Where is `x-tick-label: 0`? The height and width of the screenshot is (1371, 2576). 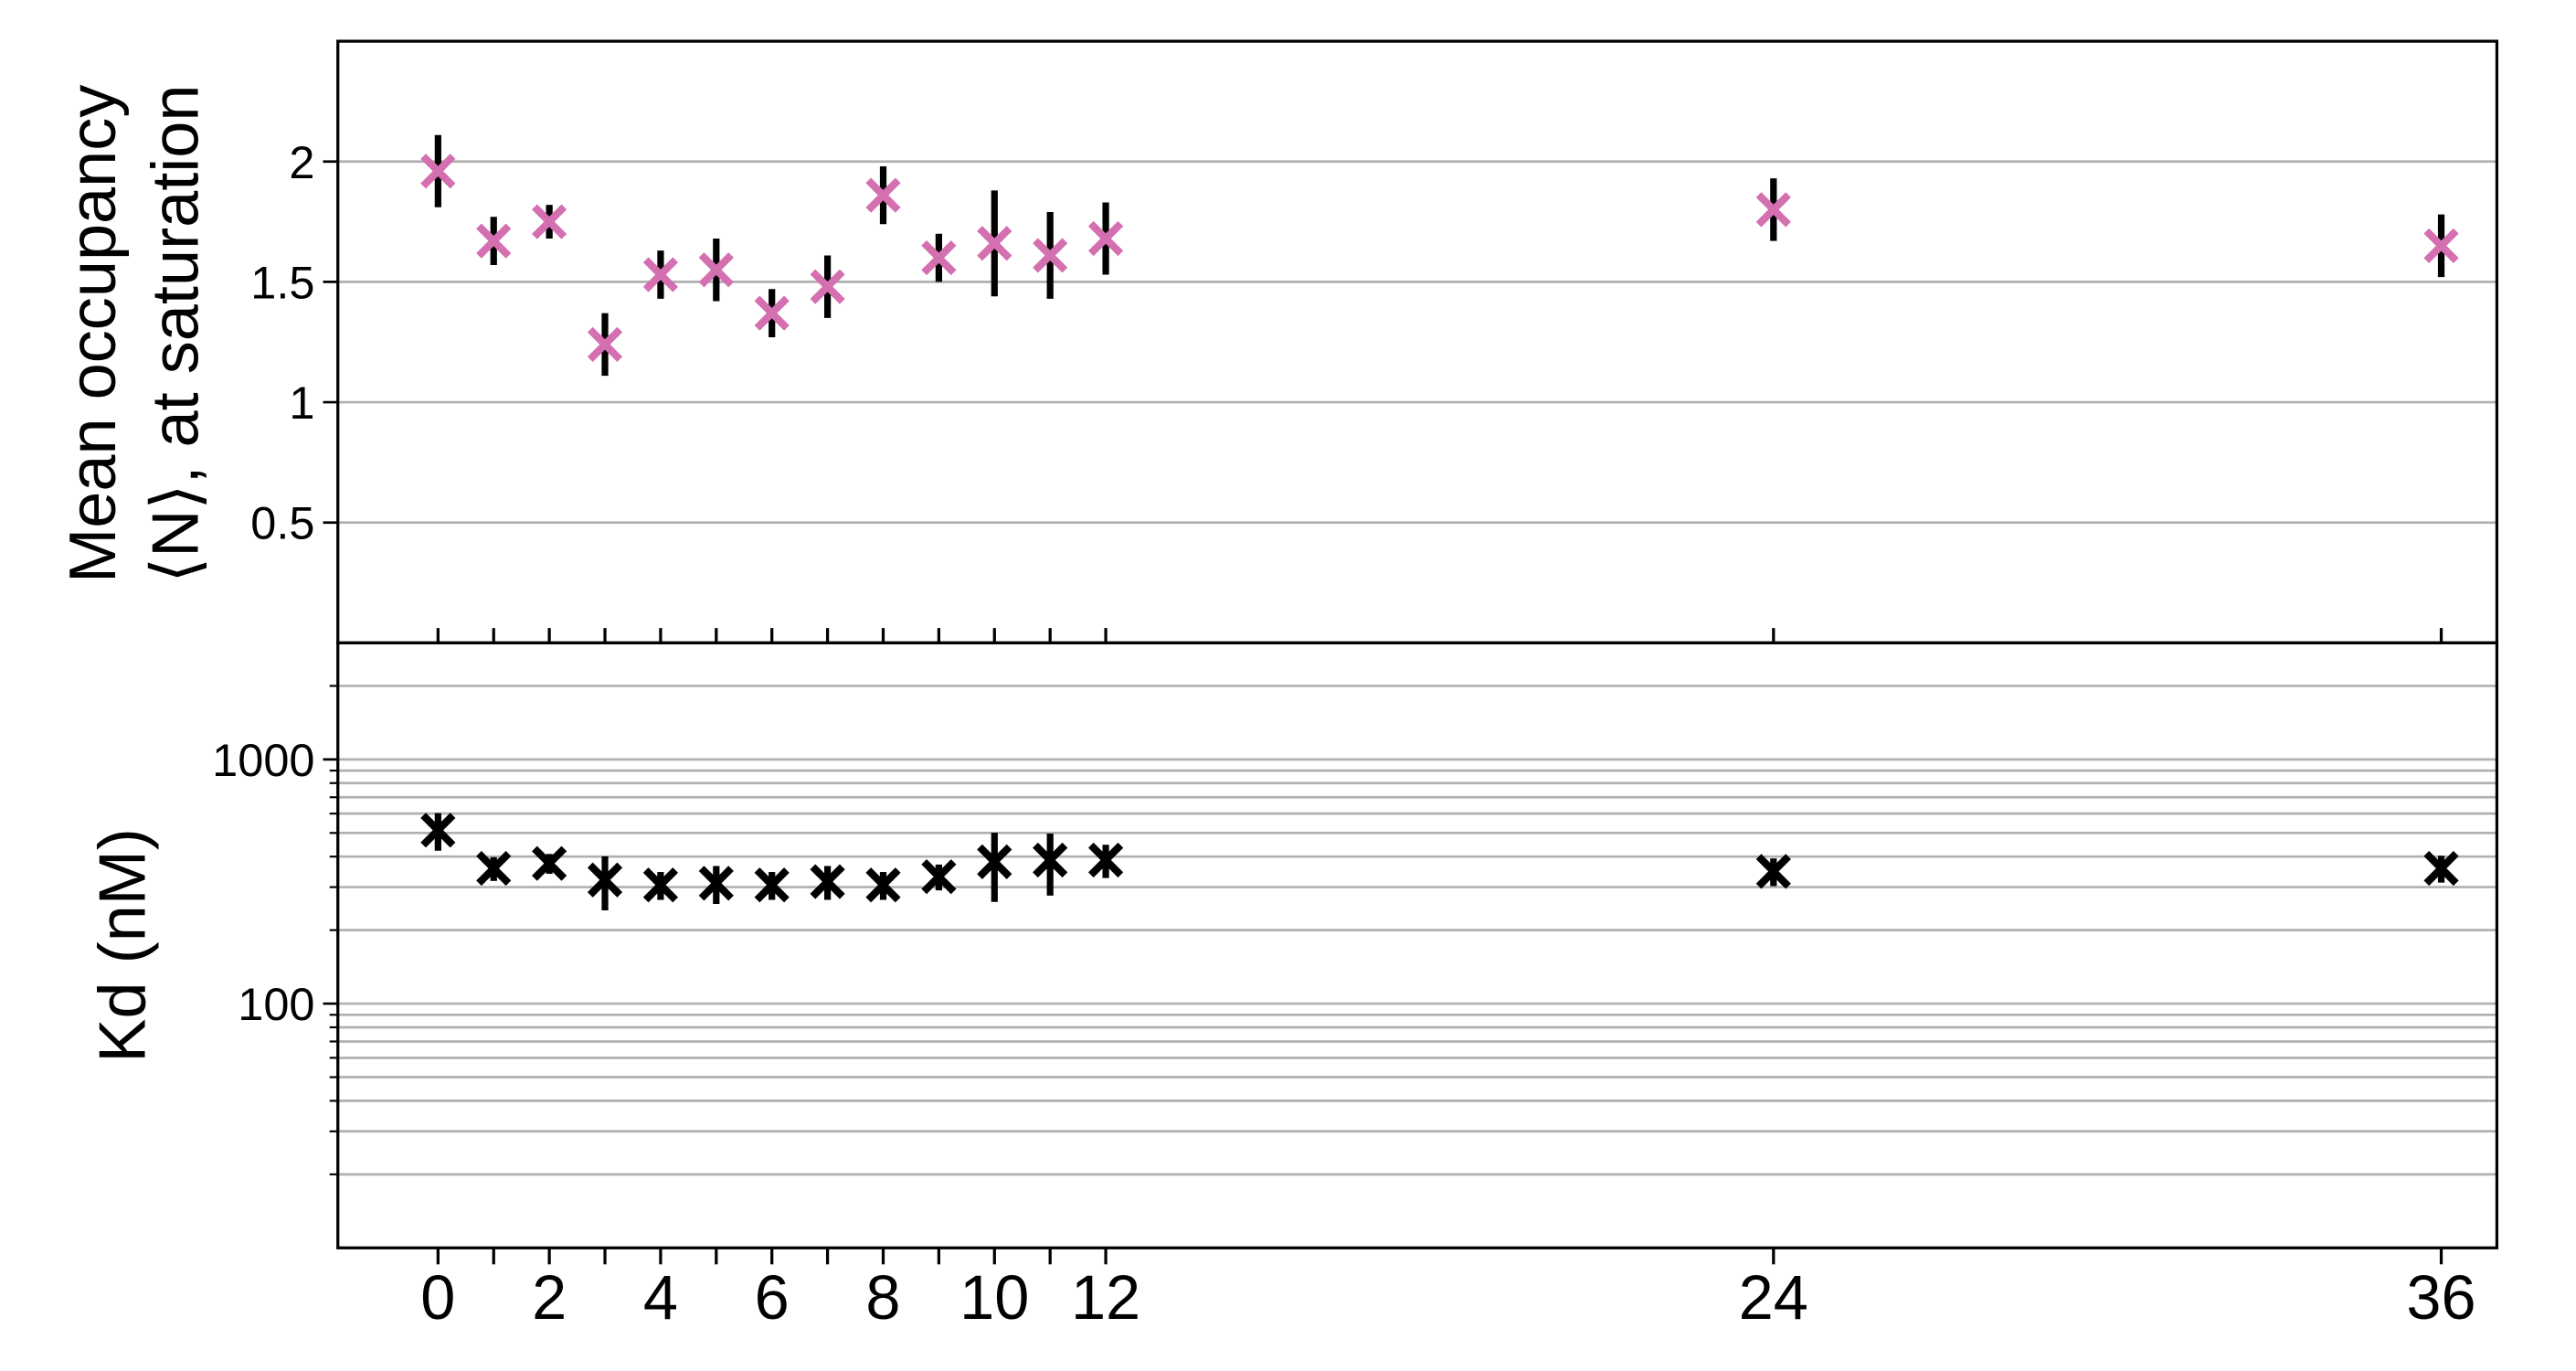
x-tick-label: 0 is located at coordinates (437, 1297).